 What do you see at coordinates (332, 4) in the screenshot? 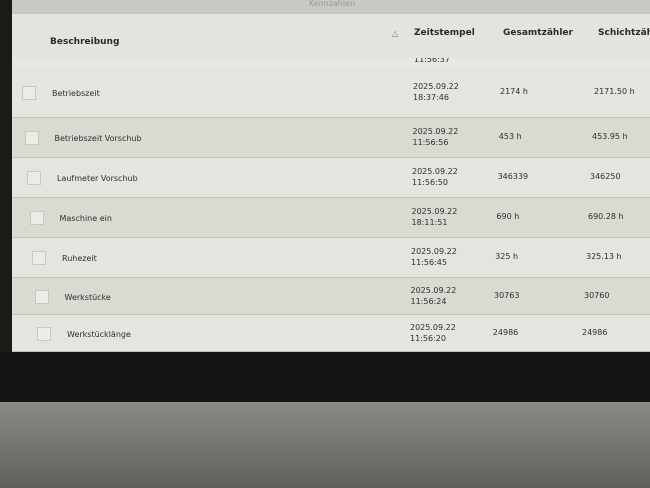
I see `title: Kennzahlen` at bounding box center [332, 4].